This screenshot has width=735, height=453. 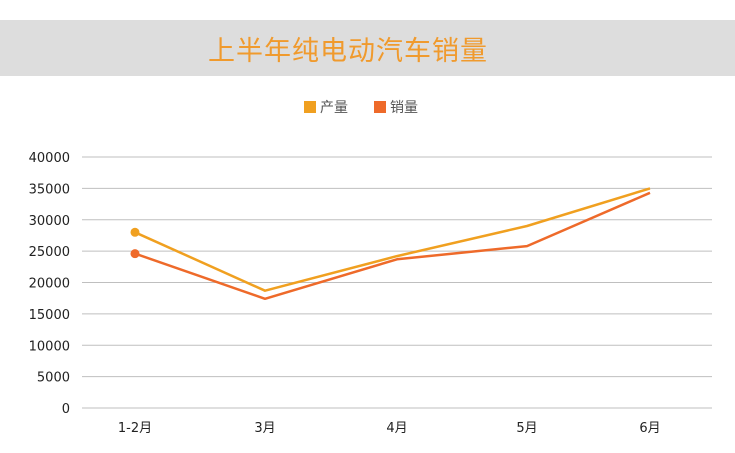 I want to click on y-axis-labels: 0 5000 10000 15000 20000 25000 30000 35000 40000, so click(x=49, y=284).